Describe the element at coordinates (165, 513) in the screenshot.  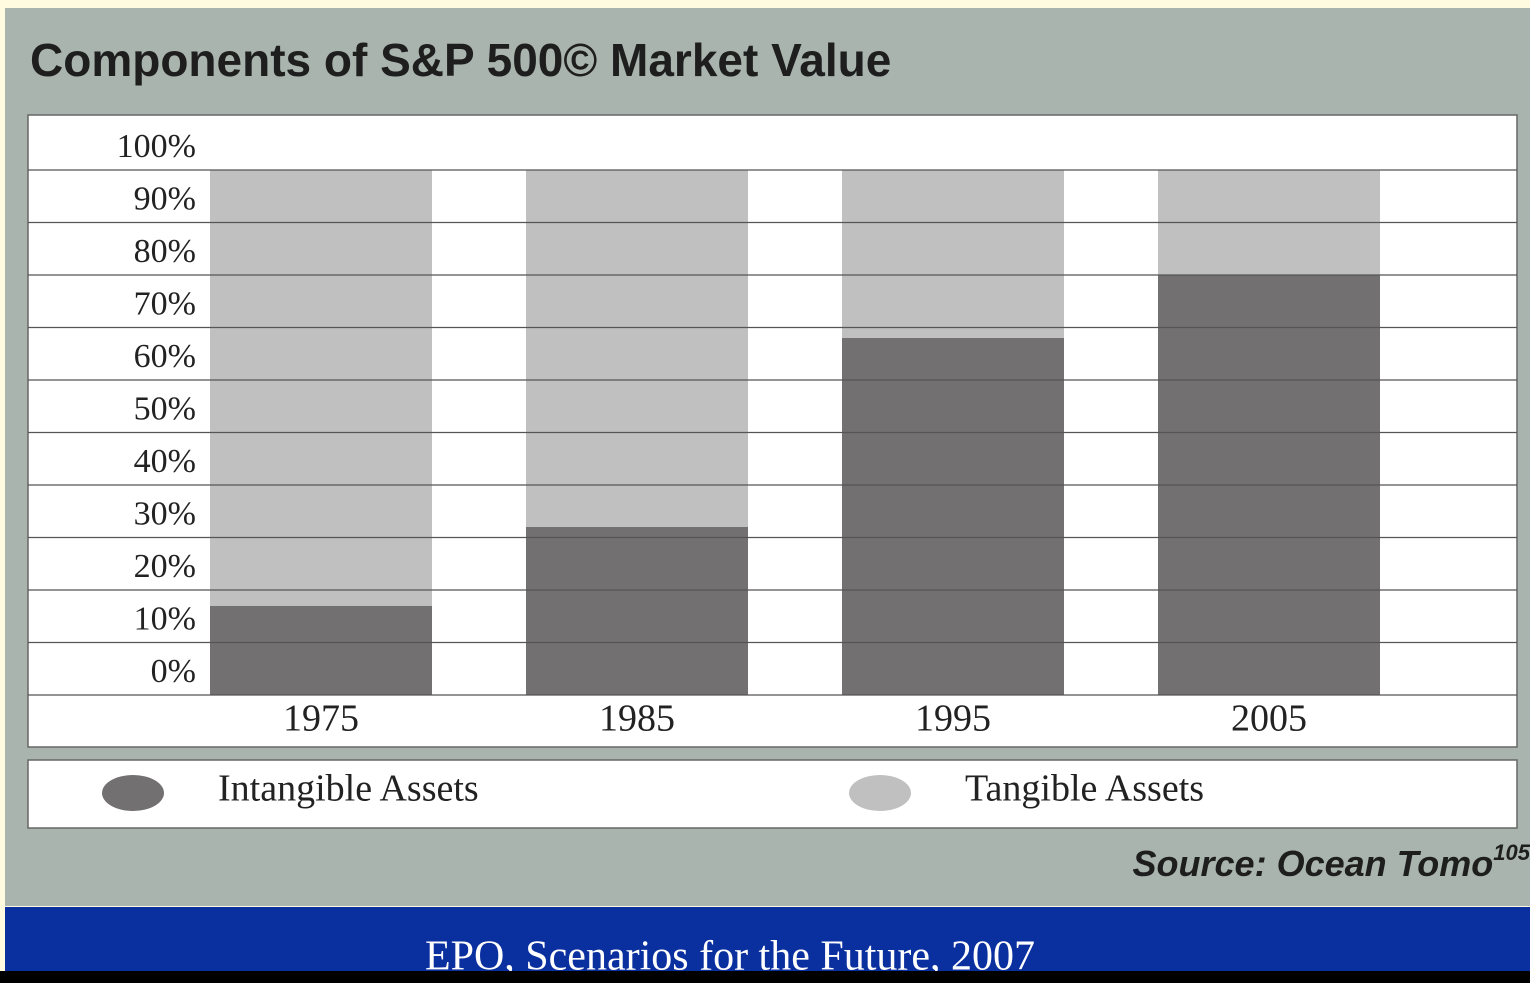
I see `y-tick-label: 30%` at that location.